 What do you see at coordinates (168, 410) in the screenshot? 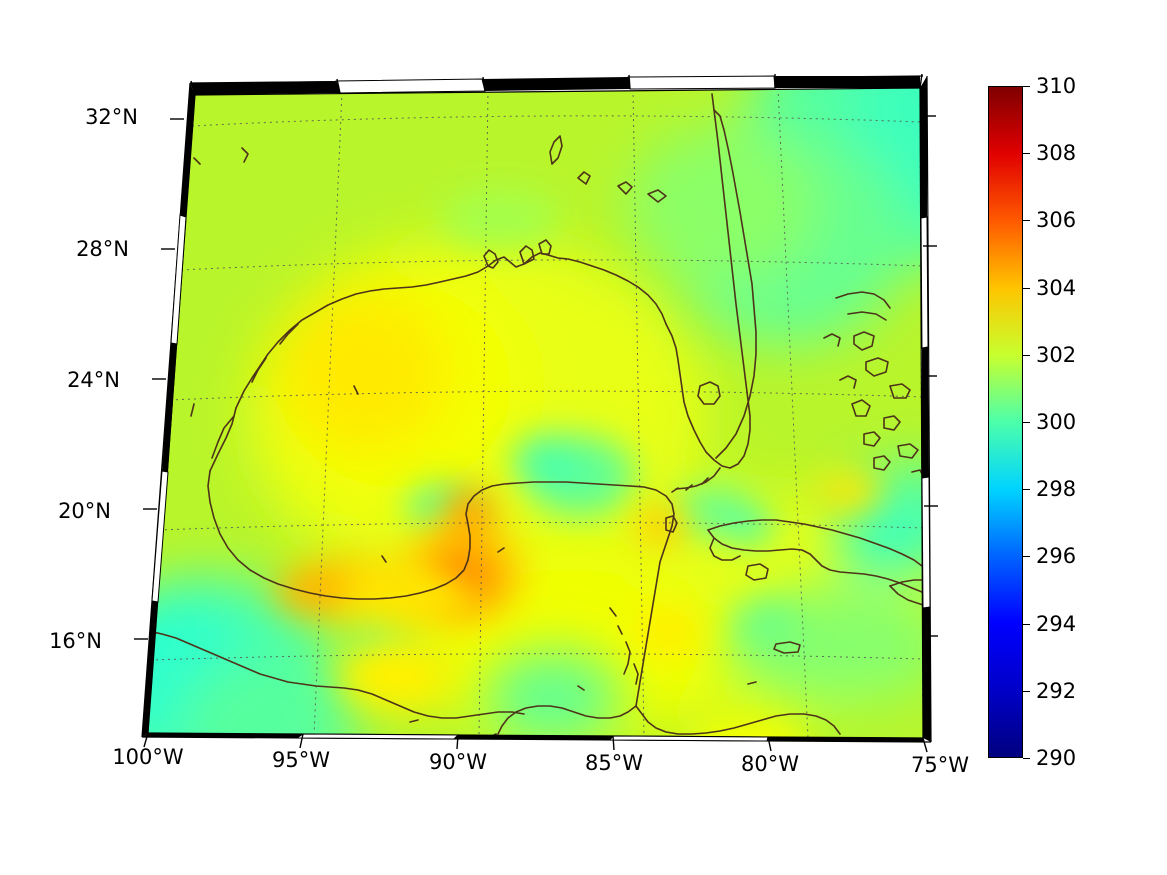
I see `border-left-segments` at bounding box center [168, 410].